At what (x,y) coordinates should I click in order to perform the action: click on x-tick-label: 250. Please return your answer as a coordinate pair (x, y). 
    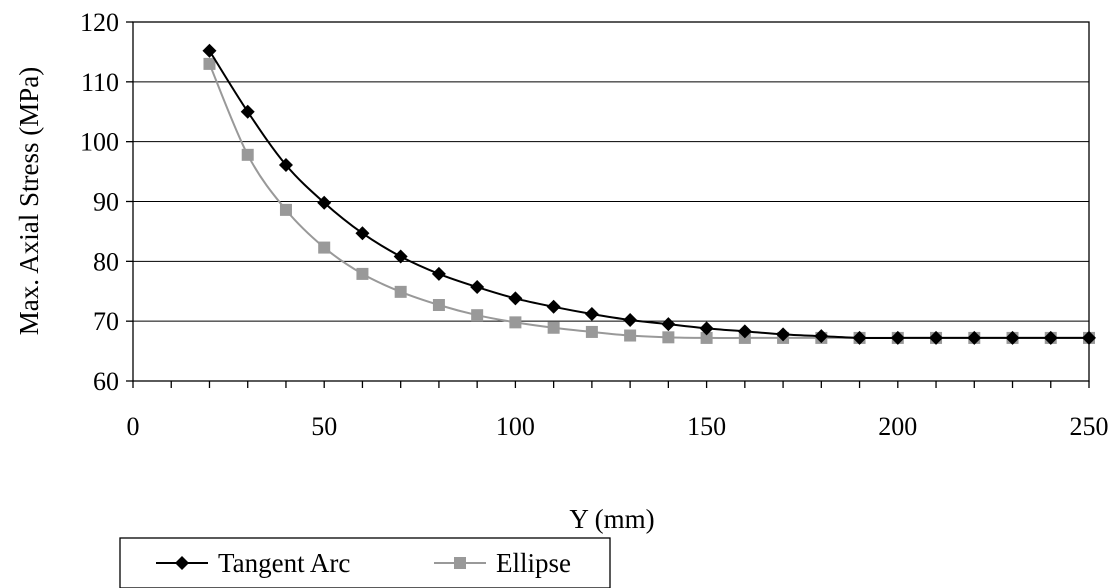
    Looking at the image, I should click on (1089, 426).